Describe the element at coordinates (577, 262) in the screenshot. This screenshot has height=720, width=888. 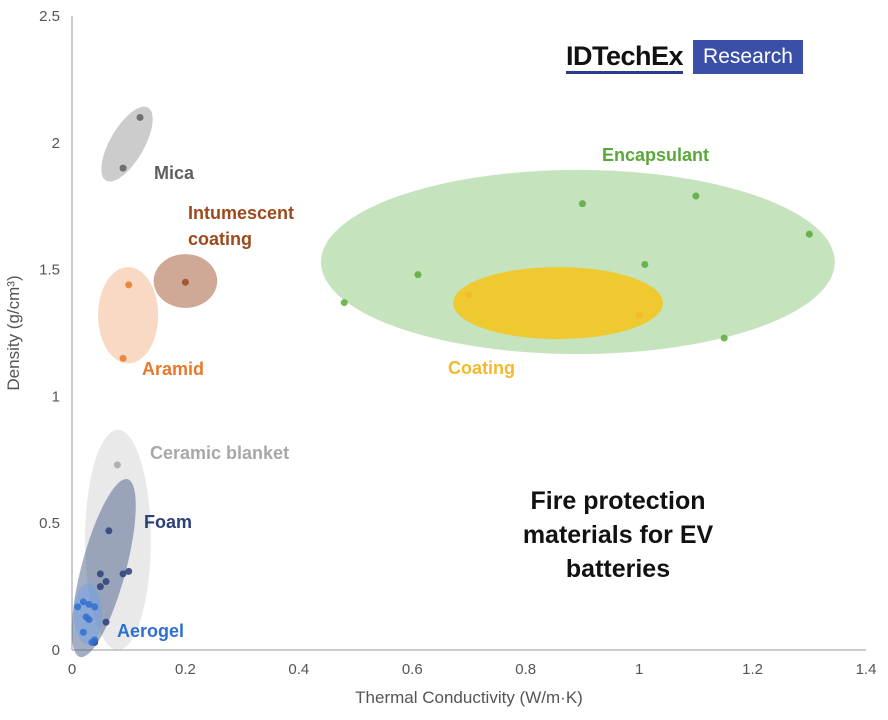
I see `region-encapsulant` at that location.